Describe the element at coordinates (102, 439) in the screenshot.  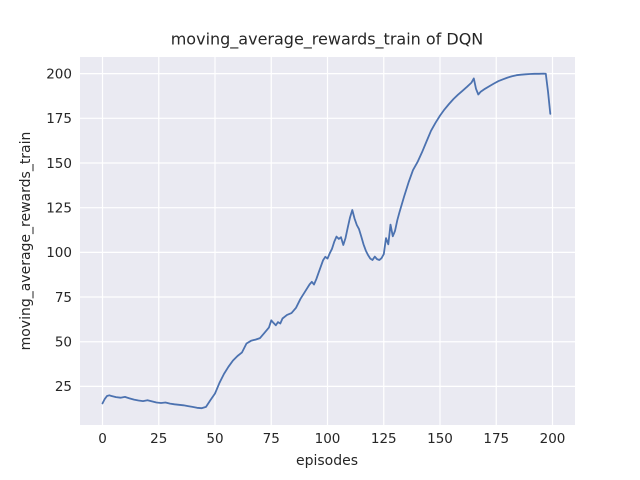
I see `x-tick-label: 0` at that location.